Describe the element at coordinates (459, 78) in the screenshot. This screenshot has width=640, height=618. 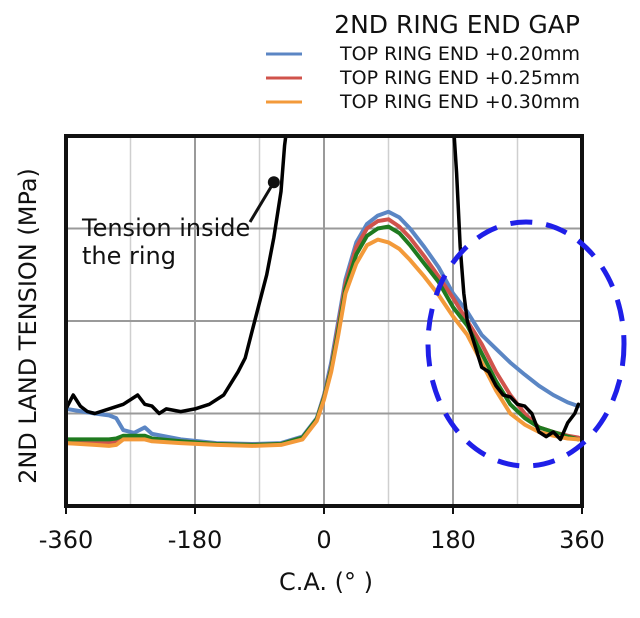
I see `legend-entry-label: TOP RING END +0.25mm` at that location.